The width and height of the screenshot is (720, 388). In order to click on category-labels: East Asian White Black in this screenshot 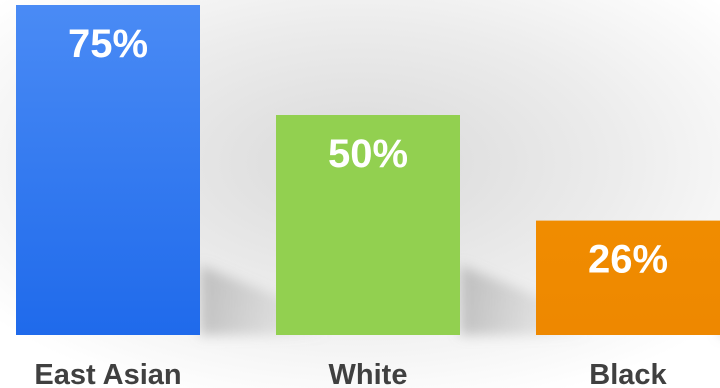, I will do `click(350, 373)`.